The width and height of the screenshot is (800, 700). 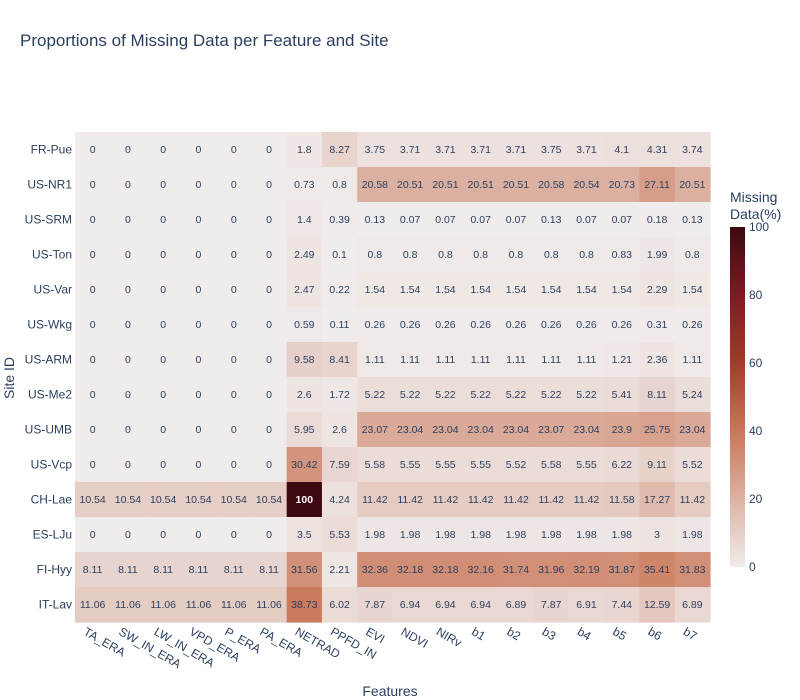 What do you see at coordinates (304, 430) in the screenshot?
I see `cell-value-label: 5.95` at bounding box center [304, 430].